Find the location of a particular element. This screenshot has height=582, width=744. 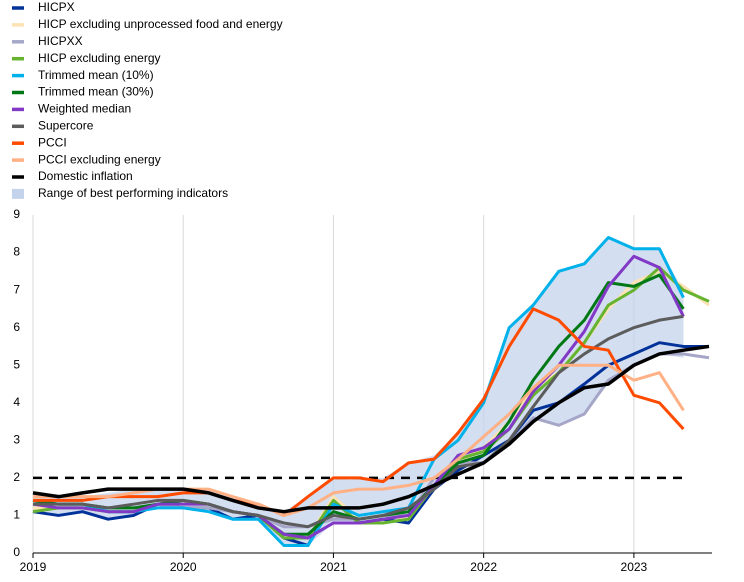

x-tick-label: 2022 is located at coordinates (483, 567).